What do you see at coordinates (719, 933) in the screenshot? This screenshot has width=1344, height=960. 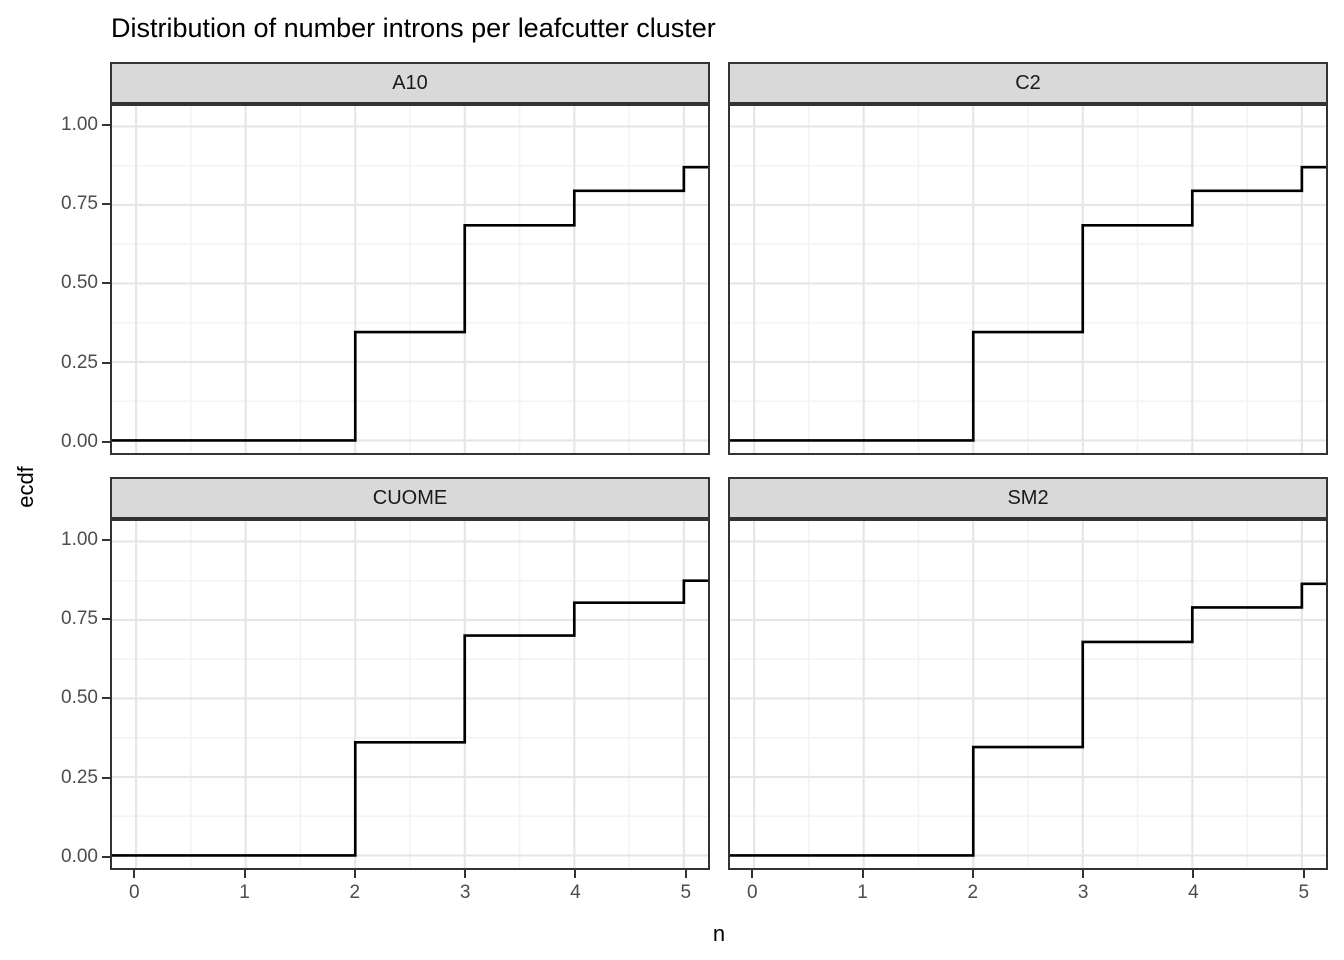 I see `x-axis-title: n` at bounding box center [719, 933].